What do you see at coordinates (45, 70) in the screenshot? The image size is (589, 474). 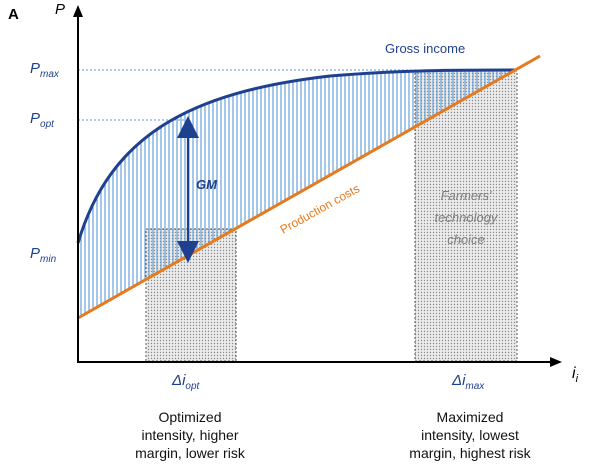 I see `pmax-label: Pmax` at bounding box center [45, 70].